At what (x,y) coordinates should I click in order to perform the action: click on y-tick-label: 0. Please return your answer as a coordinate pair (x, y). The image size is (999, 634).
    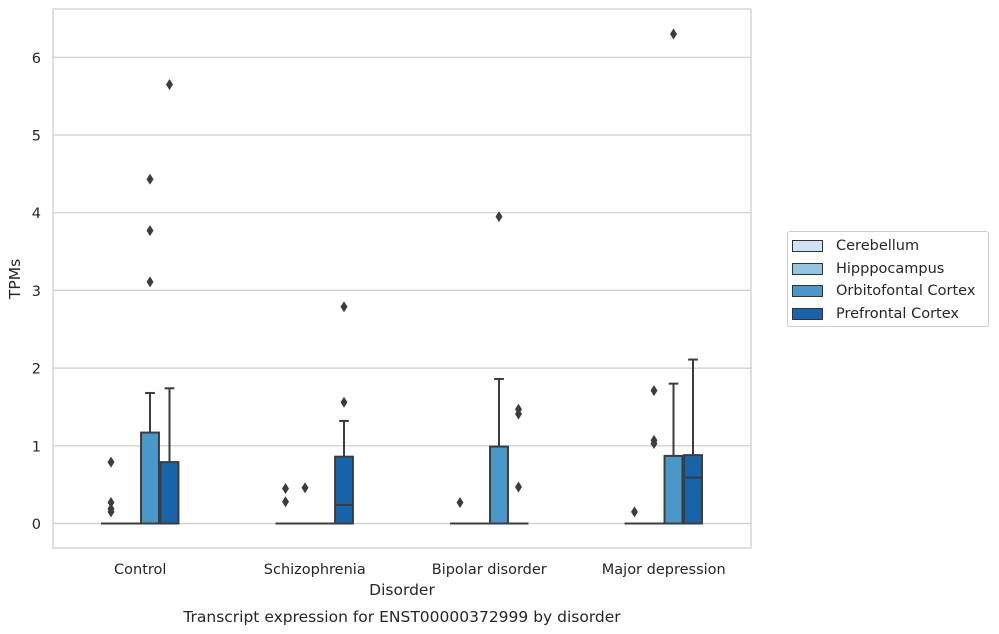
    Looking at the image, I should click on (36, 525).